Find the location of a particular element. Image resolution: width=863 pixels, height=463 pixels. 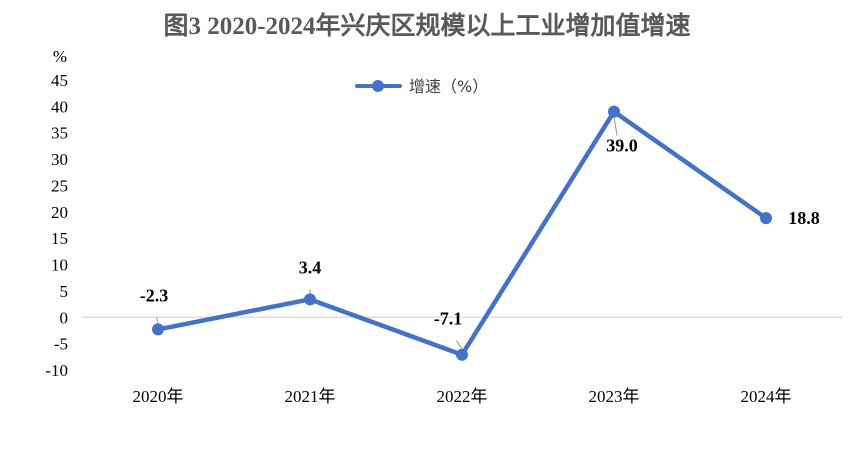

x-axis-tick-labels: 2020年 2021年 2022年 2023年 2024年 is located at coordinates (462, 396).